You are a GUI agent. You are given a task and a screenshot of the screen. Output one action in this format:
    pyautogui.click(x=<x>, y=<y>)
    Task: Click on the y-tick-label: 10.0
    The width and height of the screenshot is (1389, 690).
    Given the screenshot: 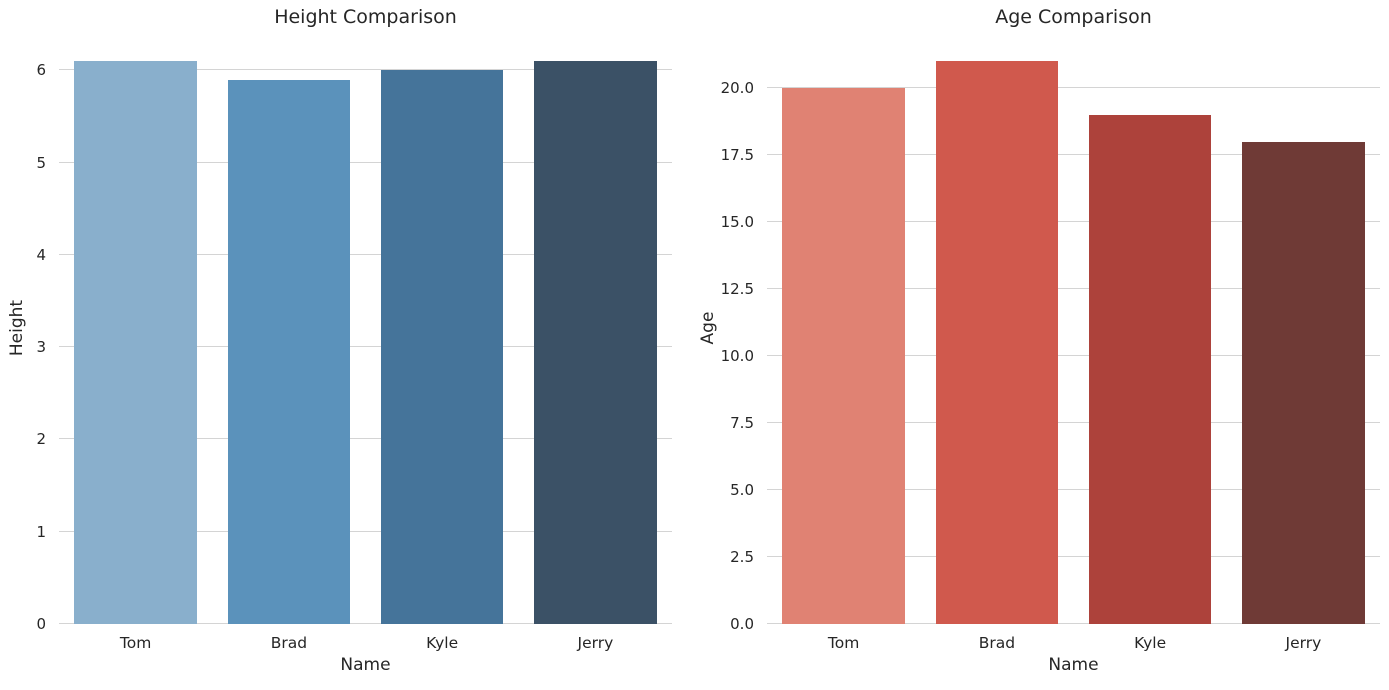 What is the action you would take?
    pyautogui.click(x=737, y=355)
    